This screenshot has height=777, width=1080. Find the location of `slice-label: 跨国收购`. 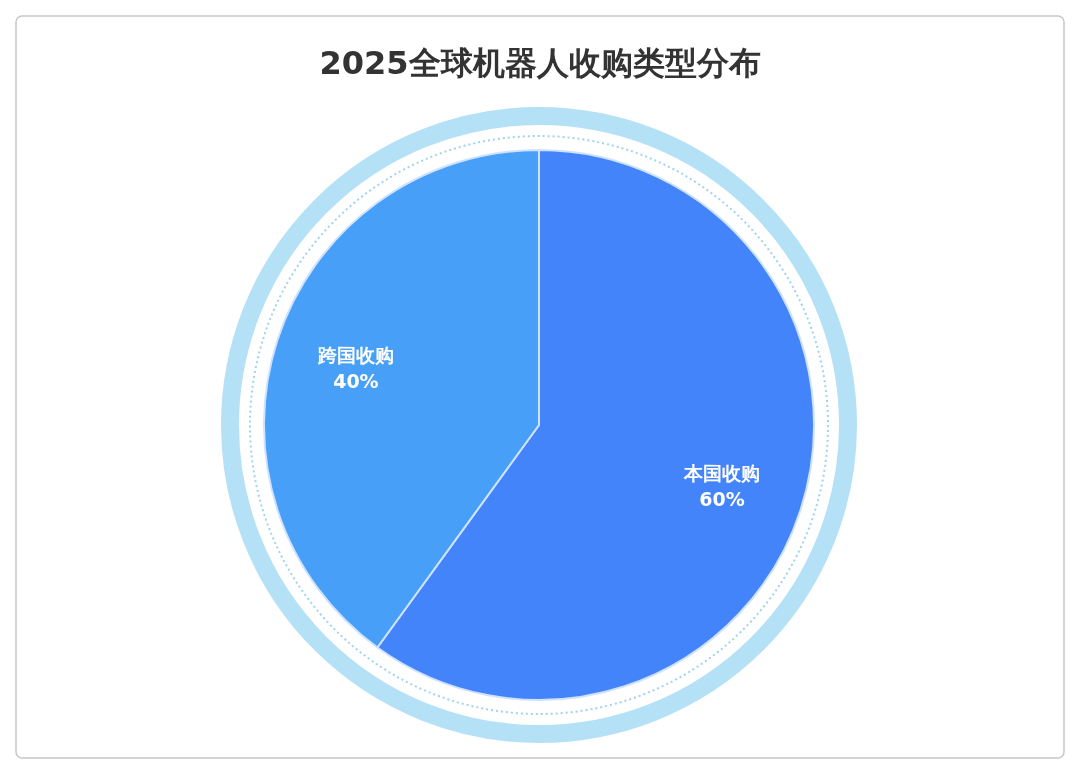

slice-label: 跨国收购 is located at coordinates (355, 354).